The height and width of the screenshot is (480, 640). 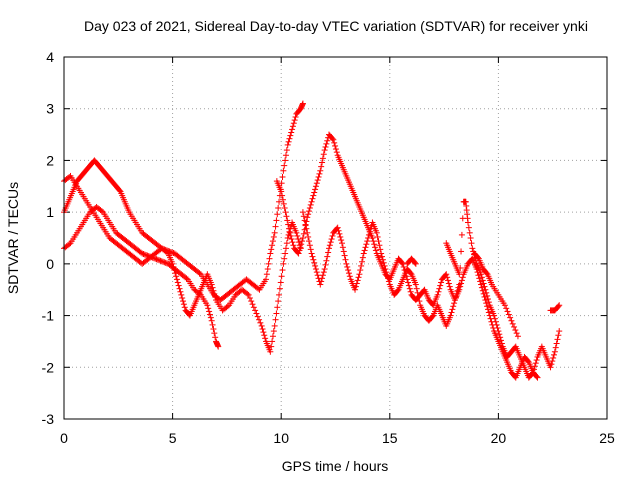 What do you see at coordinates (50, 109) in the screenshot?
I see `y-tick-label: 3` at bounding box center [50, 109].